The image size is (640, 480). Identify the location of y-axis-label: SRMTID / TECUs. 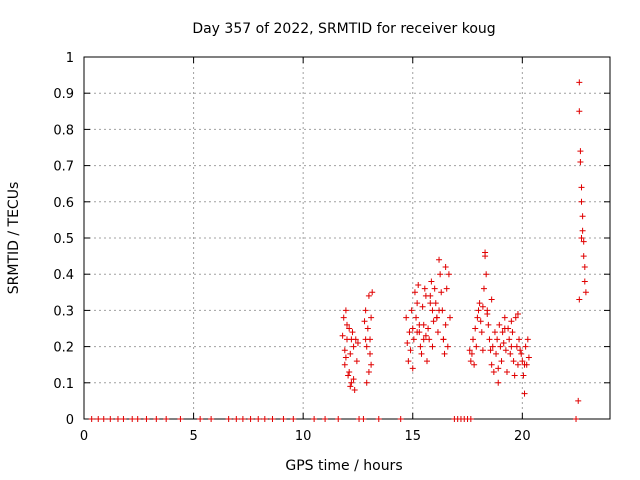
(14, 238).